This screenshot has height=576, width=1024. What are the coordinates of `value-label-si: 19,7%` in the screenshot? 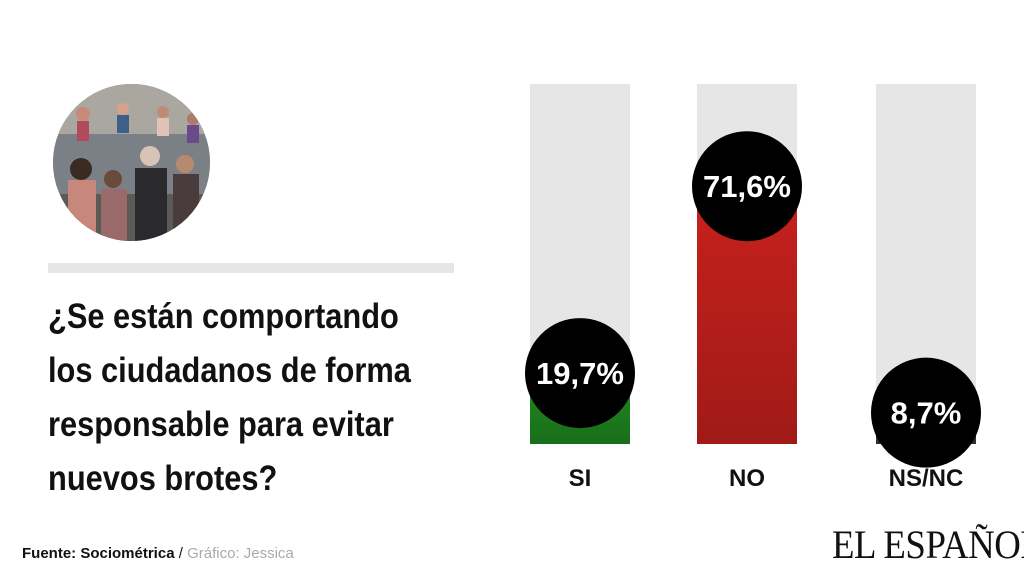 It's located at (580, 373).